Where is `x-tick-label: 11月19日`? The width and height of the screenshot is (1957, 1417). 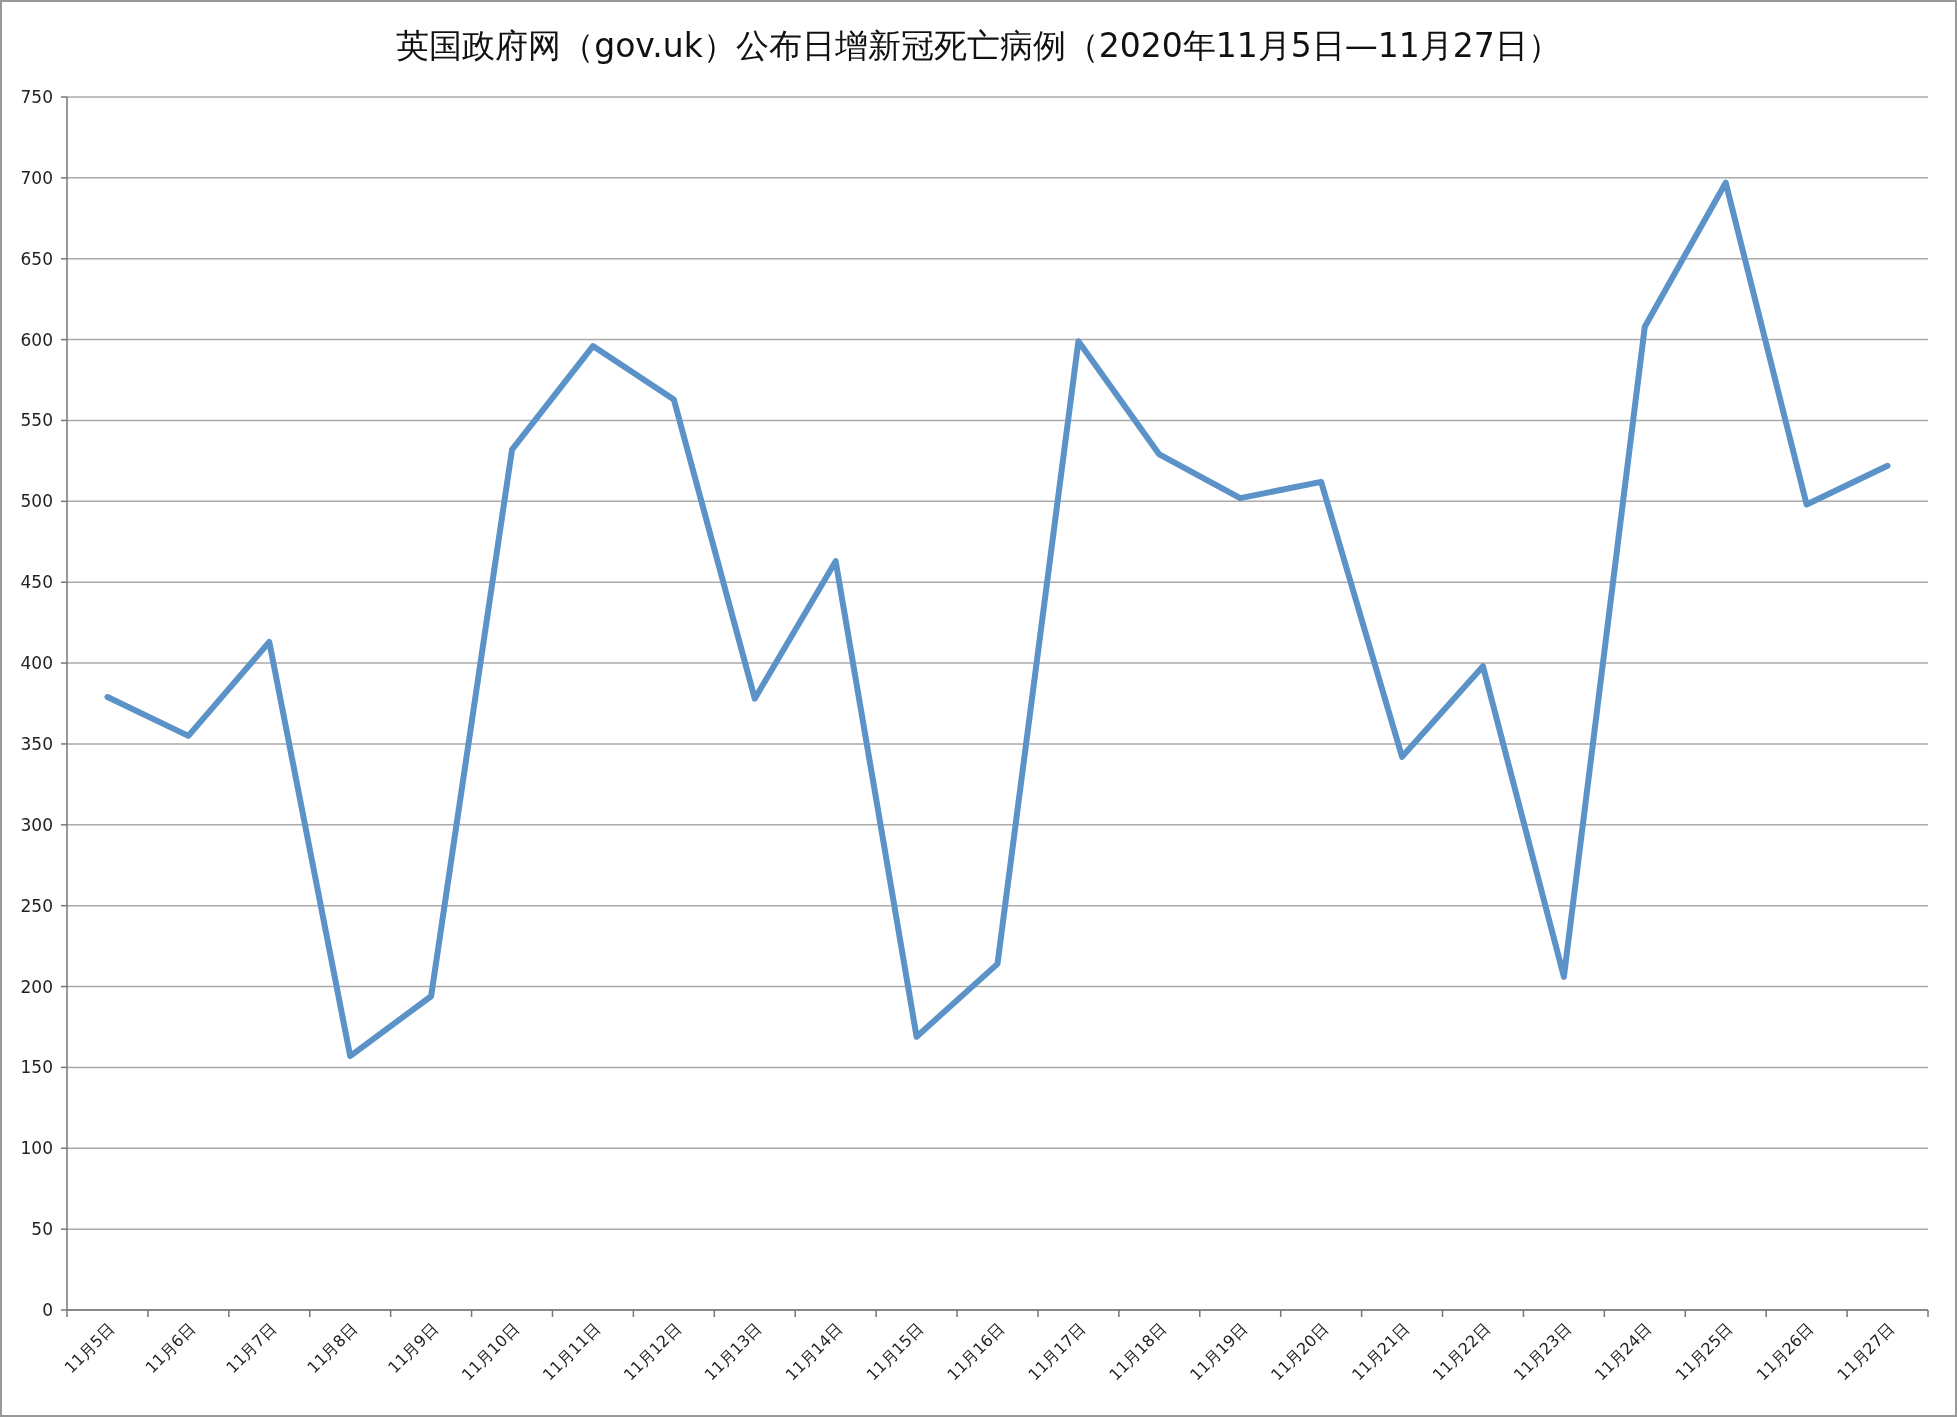 x-tick-label: 11月19日 is located at coordinates (1219, 1352).